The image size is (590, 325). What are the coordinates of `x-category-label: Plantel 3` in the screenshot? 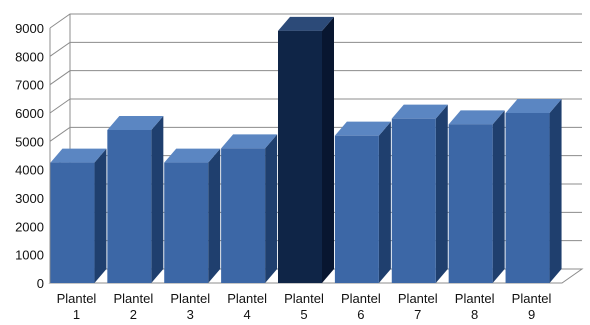 It's located at (190, 306).